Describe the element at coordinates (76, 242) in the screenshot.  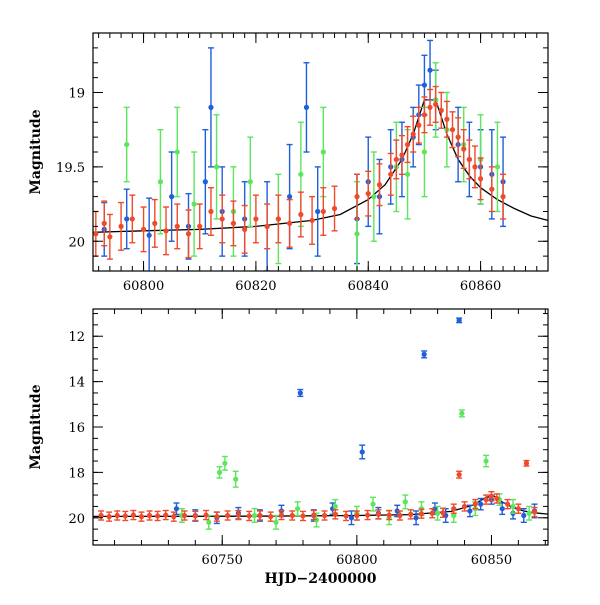
I see `y-tick-label: 20` at that location.